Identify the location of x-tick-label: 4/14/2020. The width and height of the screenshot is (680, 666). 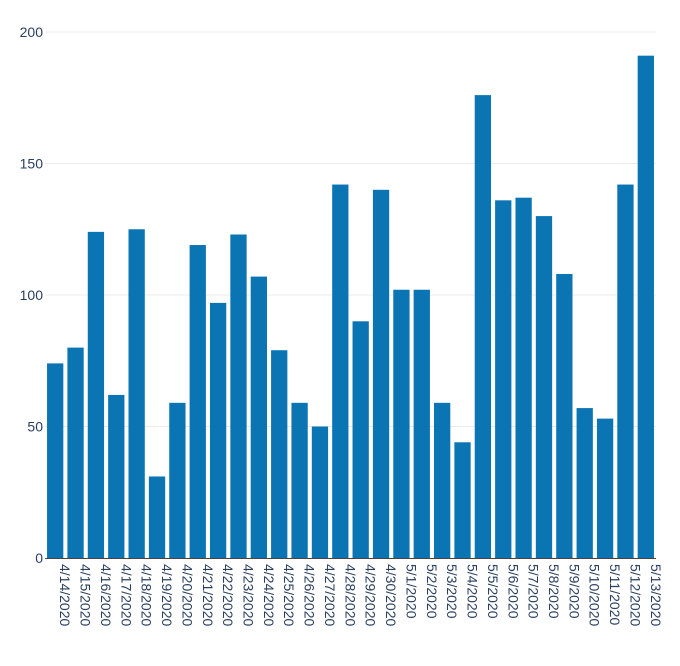
(65, 595).